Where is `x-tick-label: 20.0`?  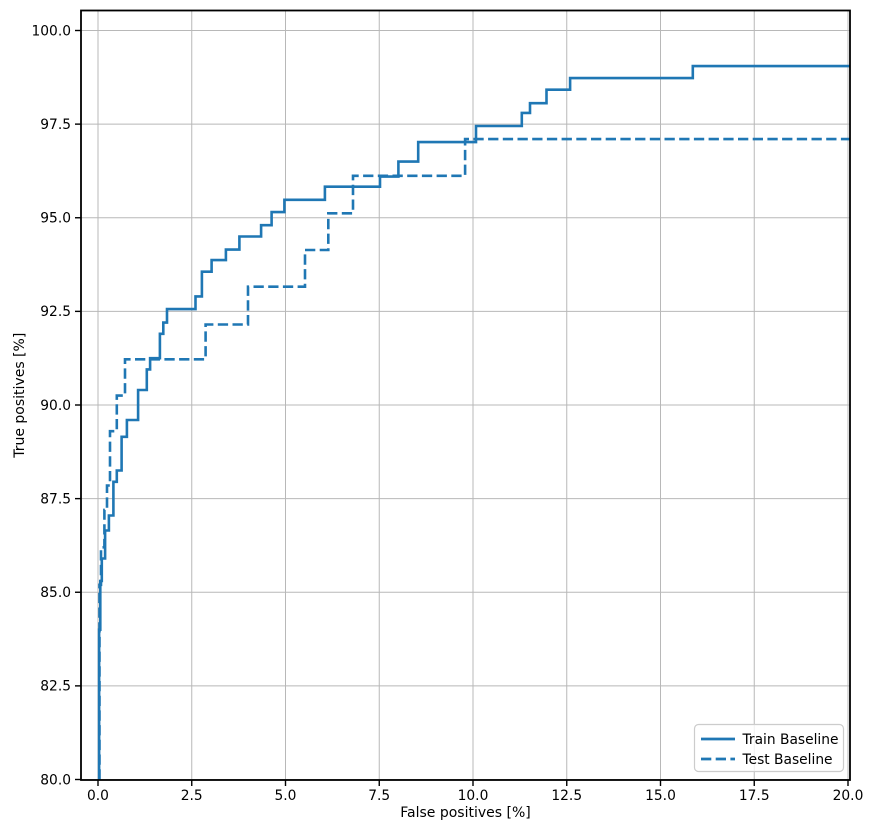
x-tick-label: 20.0 is located at coordinates (848, 796).